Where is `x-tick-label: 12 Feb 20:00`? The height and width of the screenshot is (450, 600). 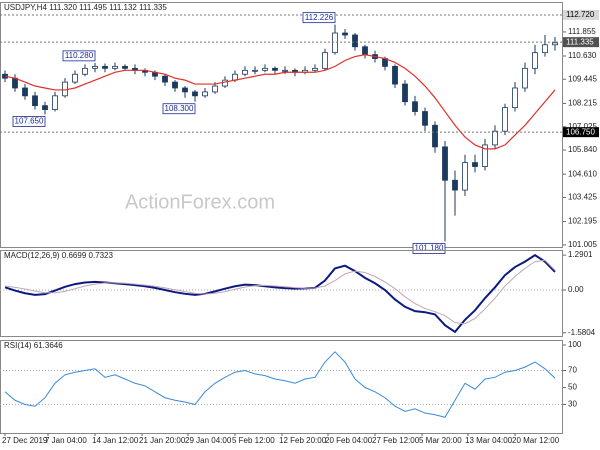 x-tick-label: 12 Feb 20:00 is located at coordinates (303, 440).